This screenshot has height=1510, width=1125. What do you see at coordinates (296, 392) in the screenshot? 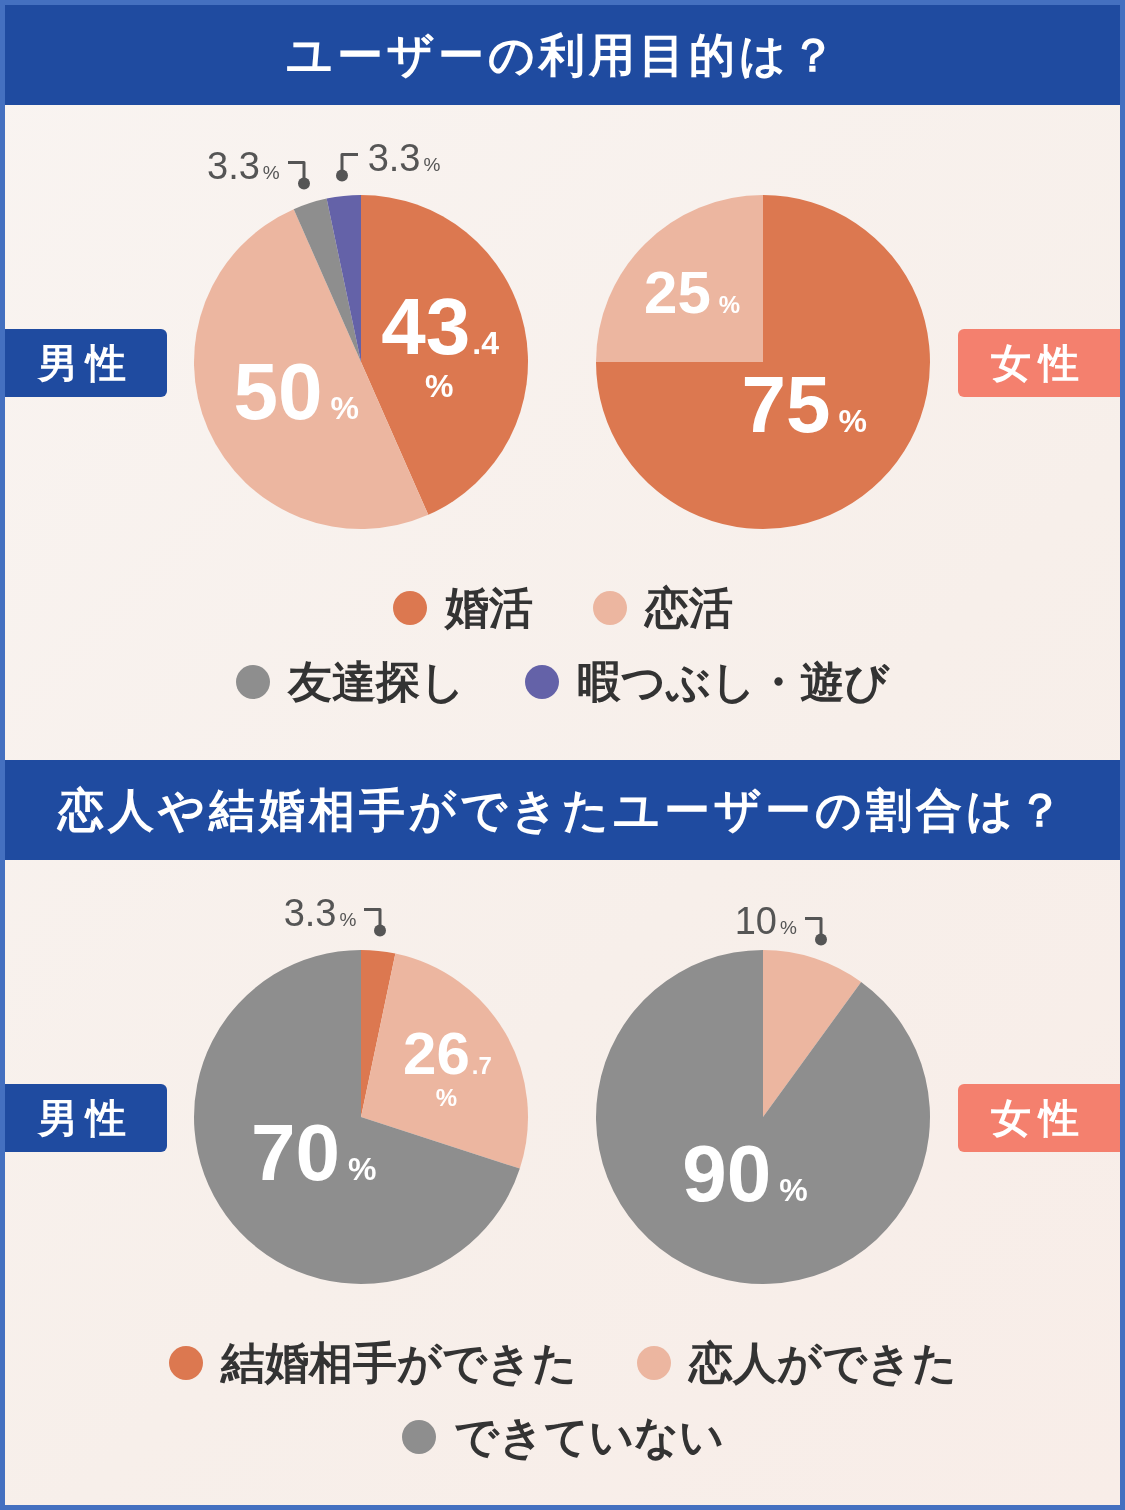
I see `data-label: 50%` at bounding box center [296, 392].